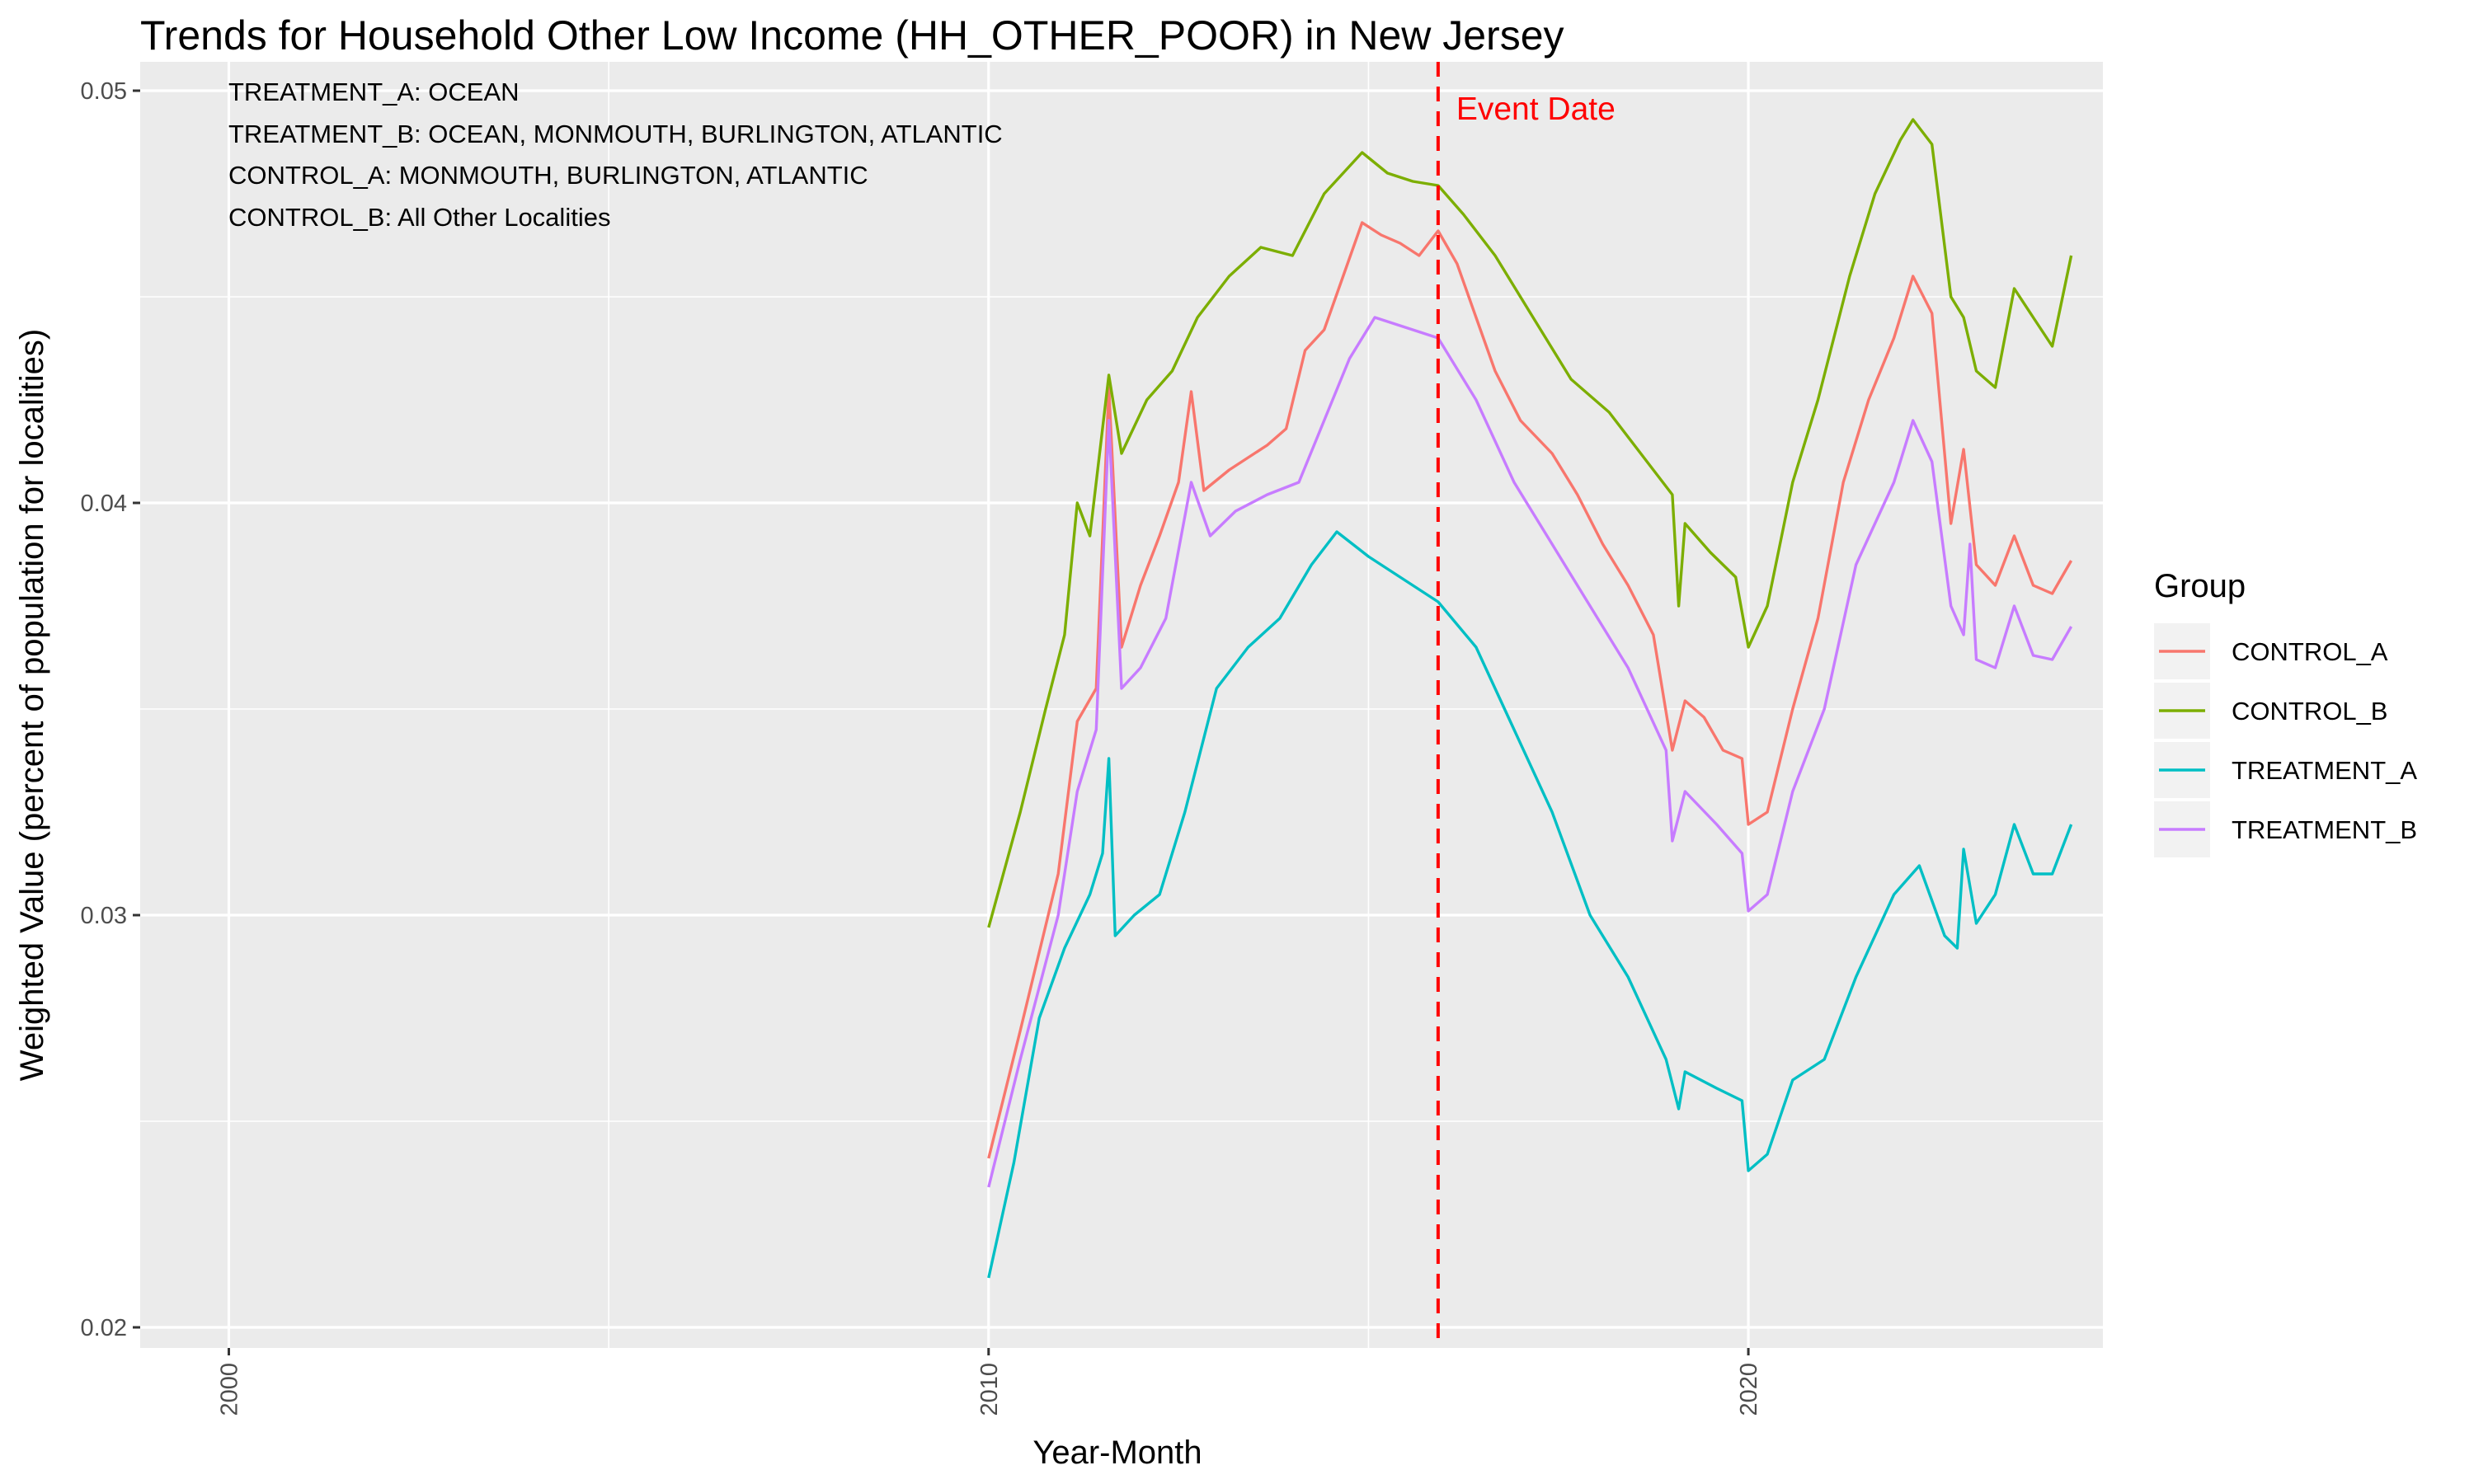  Describe the element at coordinates (104, 916) in the screenshot. I see `y-tick-label: 0.03` at that location.